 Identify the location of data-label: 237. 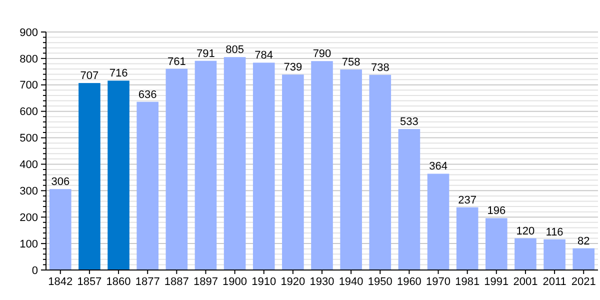
(467, 200).